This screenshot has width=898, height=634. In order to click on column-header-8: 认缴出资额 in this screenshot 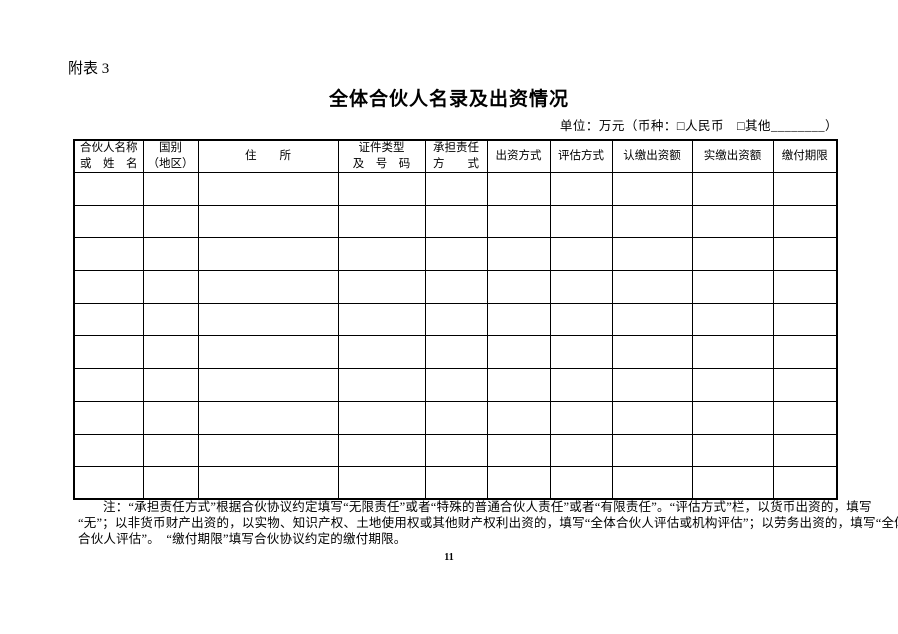, I will do `click(652, 156)`.